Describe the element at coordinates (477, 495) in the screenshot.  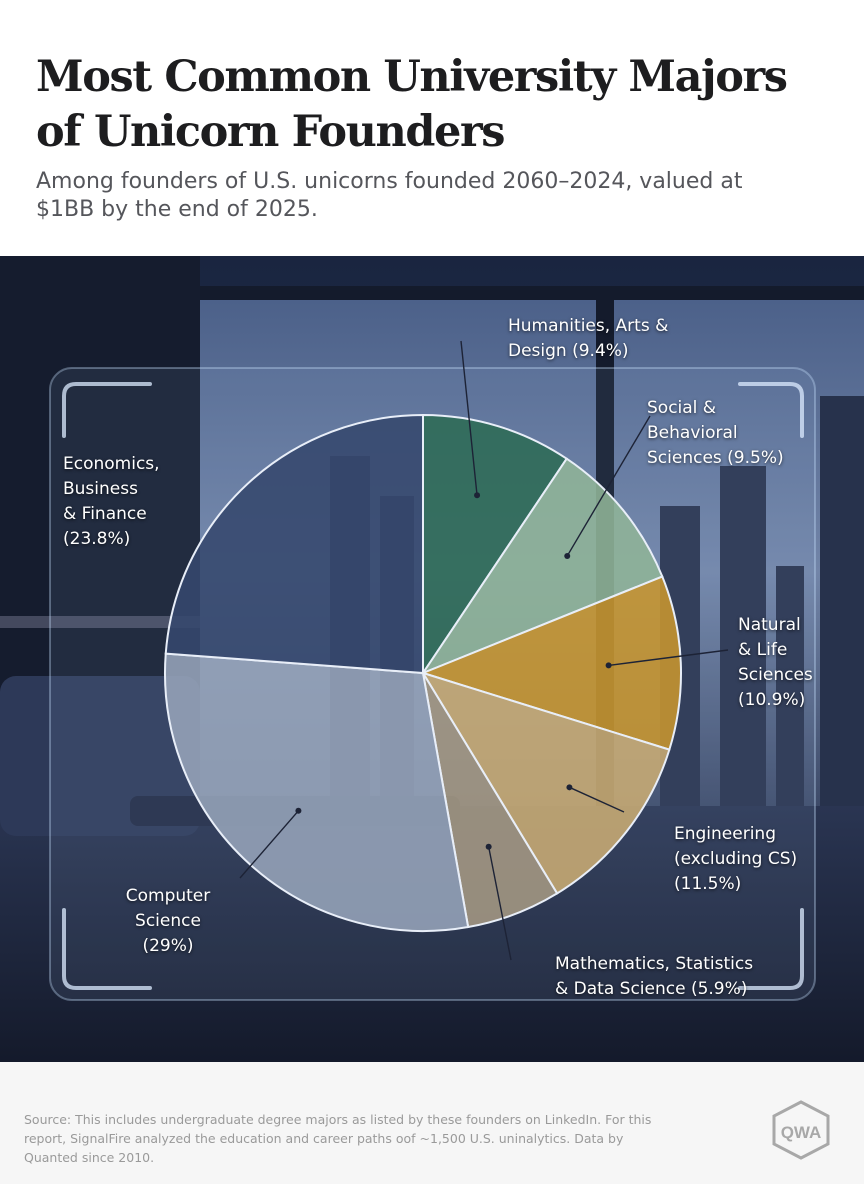
I see `leader-dot-humanities` at that location.